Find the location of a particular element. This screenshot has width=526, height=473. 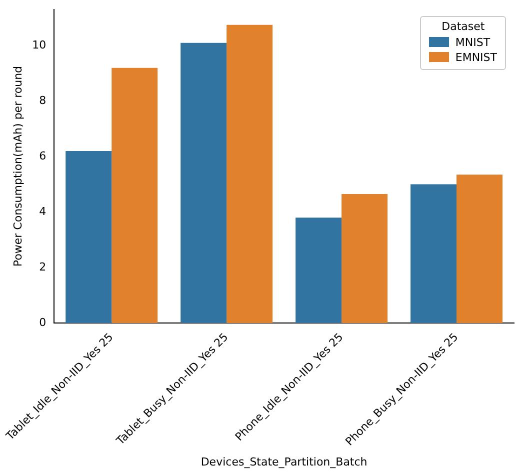

legend-title: Dataset is located at coordinates (463, 26).